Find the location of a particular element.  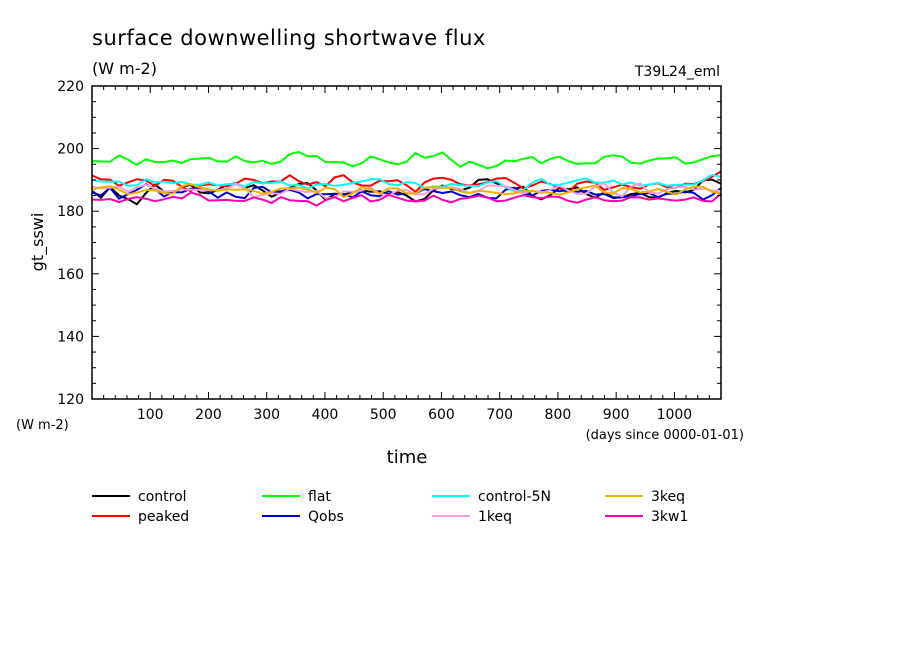

x-axis-unit: (days since 0000-01-01) is located at coordinates (665, 435).